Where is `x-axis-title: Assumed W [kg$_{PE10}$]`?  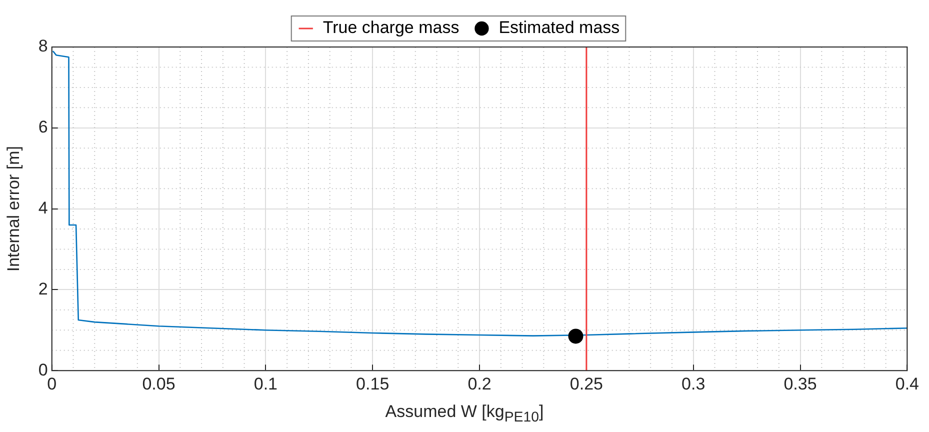
x-axis-title: Assumed W [kg$_{PE10}$] is located at coordinates (464, 414).